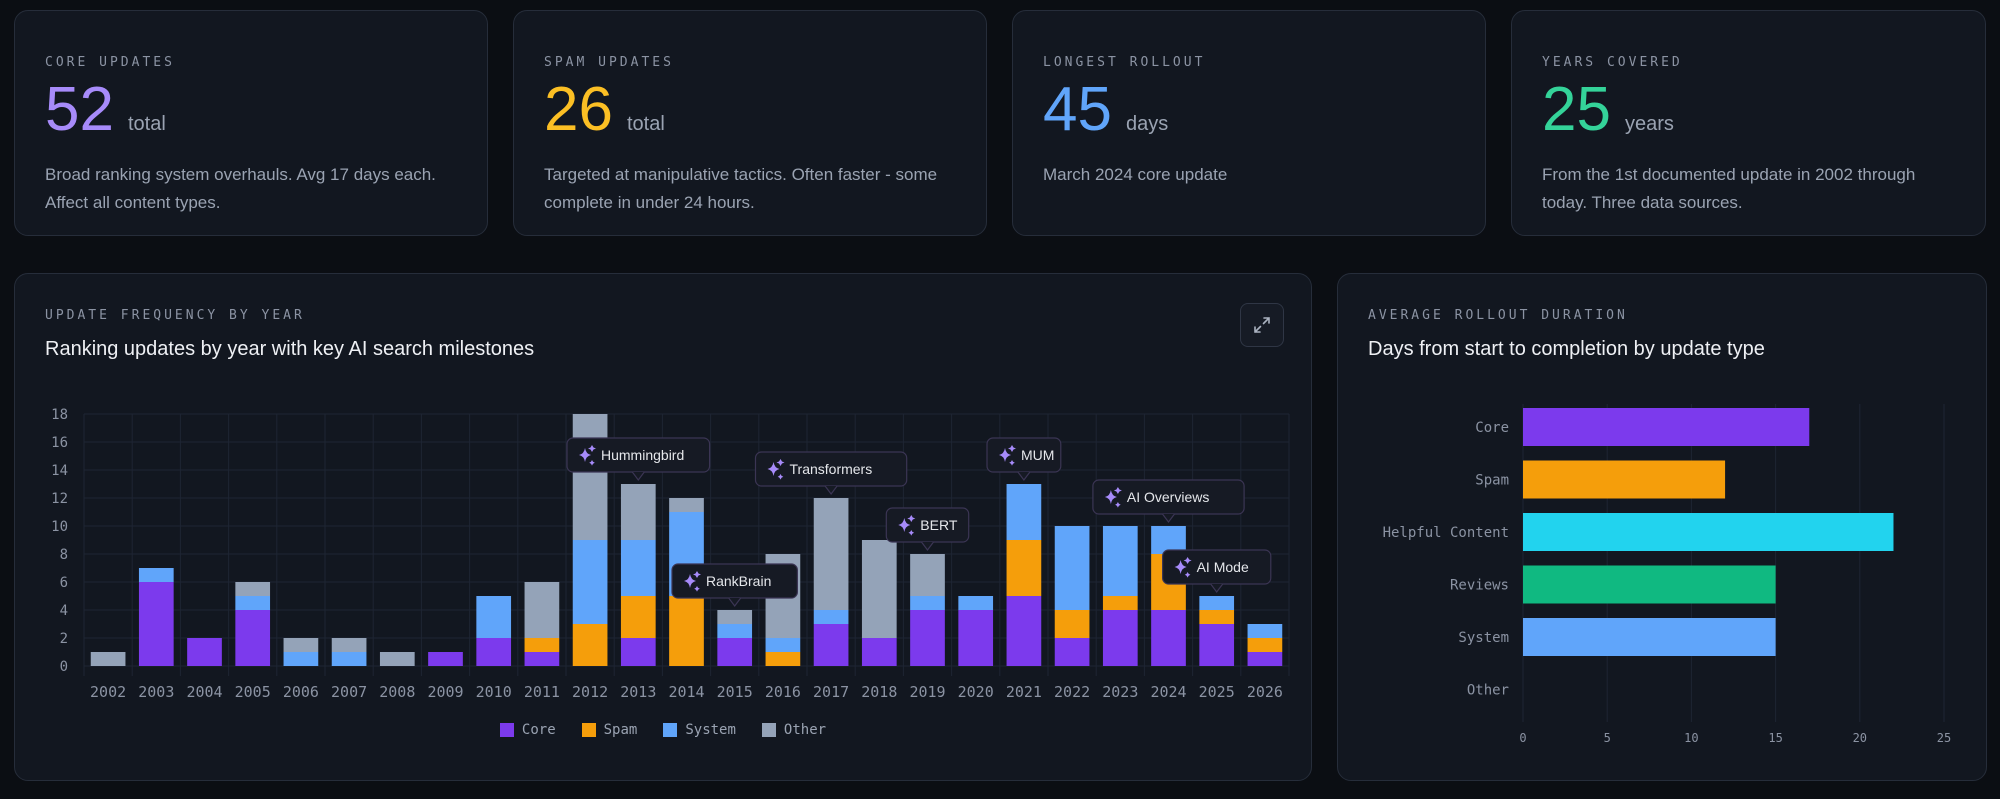 The width and height of the screenshot is (2000, 799). Describe the element at coordinates (1072, 692) in the screenshot. I see `x-tick-label: 2022` at that location.